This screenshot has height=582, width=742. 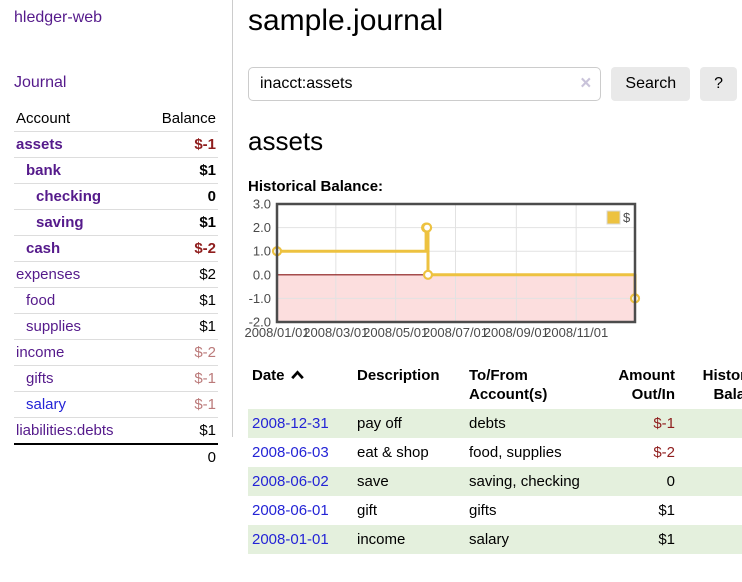 What do you see at coordinates (116, 352) in the screenshot?
I see `account-row: income $-2` at bounding box center [116, 352].